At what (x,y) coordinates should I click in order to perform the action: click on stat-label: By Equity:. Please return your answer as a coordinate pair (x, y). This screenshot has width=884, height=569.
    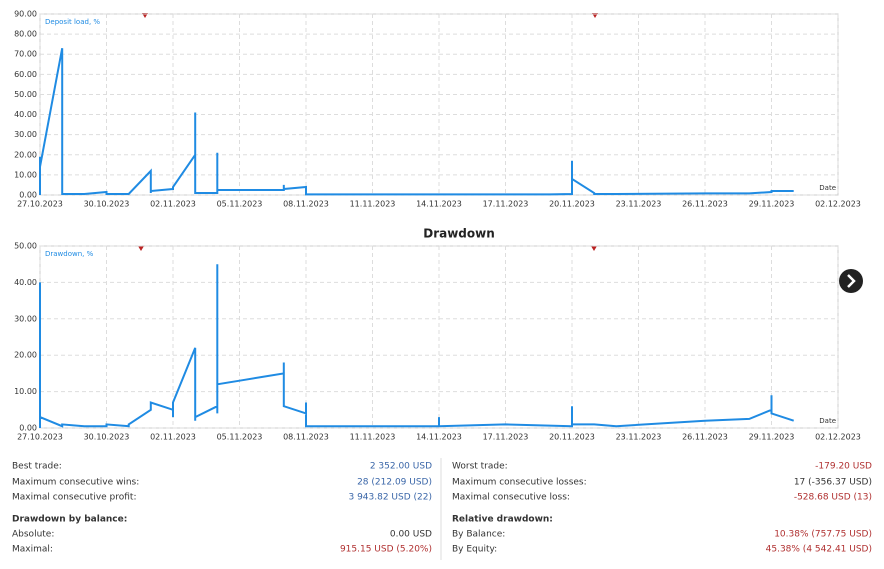
    Looking at the image, I should click on (474, 550).